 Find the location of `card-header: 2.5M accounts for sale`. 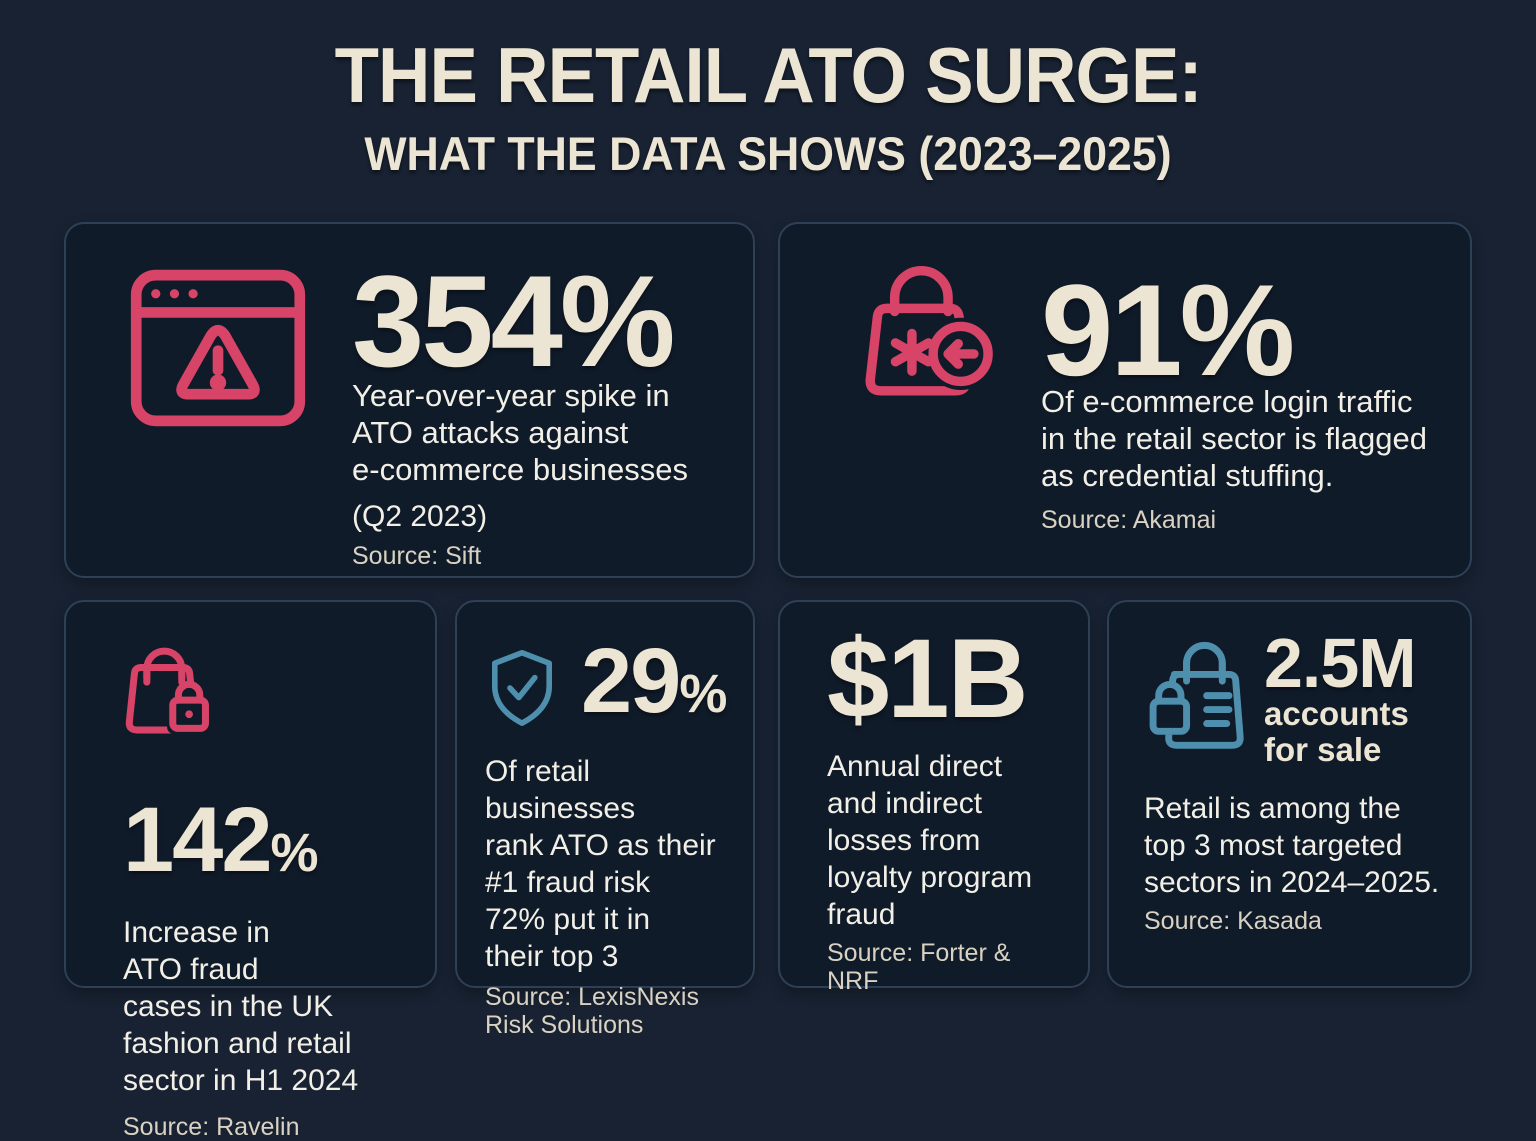

card-header: 2.5M accounts for sale is located at coordinates (1293, 696).